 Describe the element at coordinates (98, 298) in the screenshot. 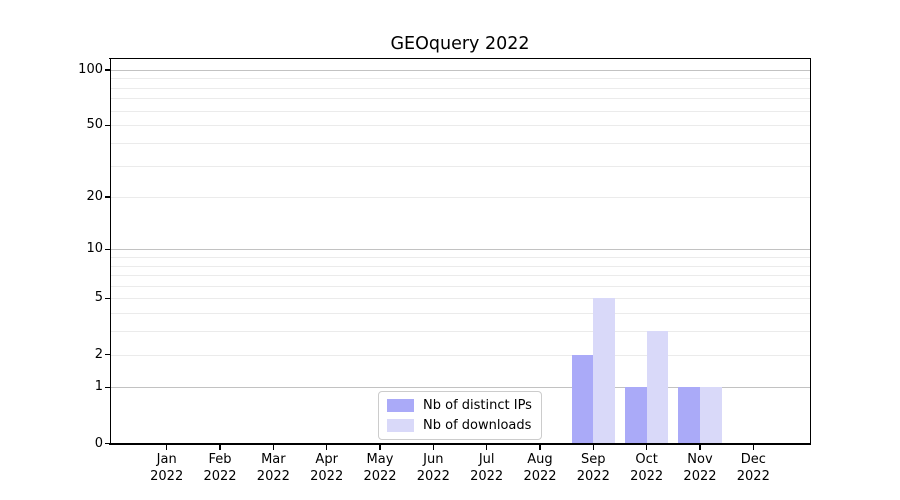

I see `y-tick-label: 5` at that location.